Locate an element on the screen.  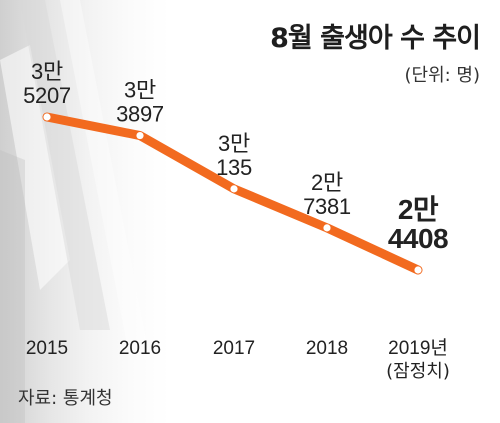
data-label-2017: 3만 135 is located at coordinates (234, 155).